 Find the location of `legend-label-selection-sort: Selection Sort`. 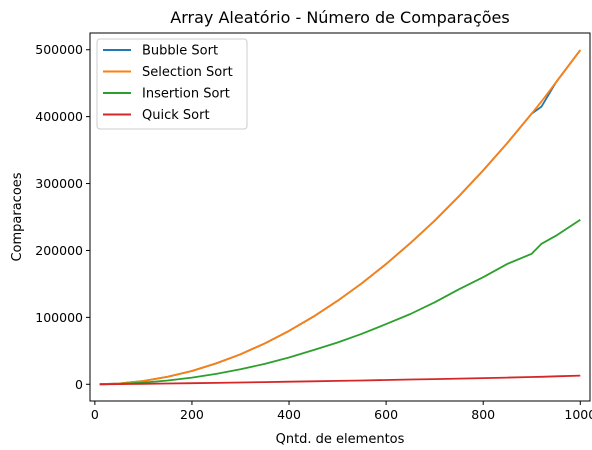

legend-label-selection-sort: Selection Sort is located at coordinates (187, 72).